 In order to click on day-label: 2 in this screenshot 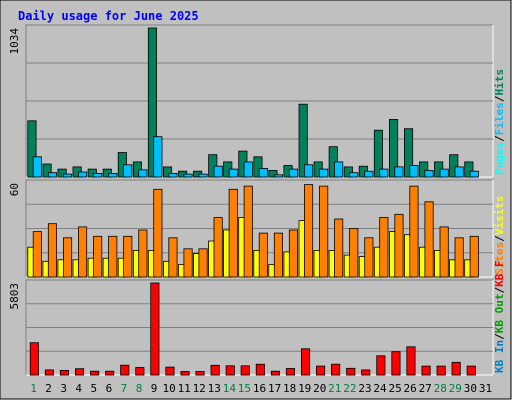, I will do `click(48, 388)`.